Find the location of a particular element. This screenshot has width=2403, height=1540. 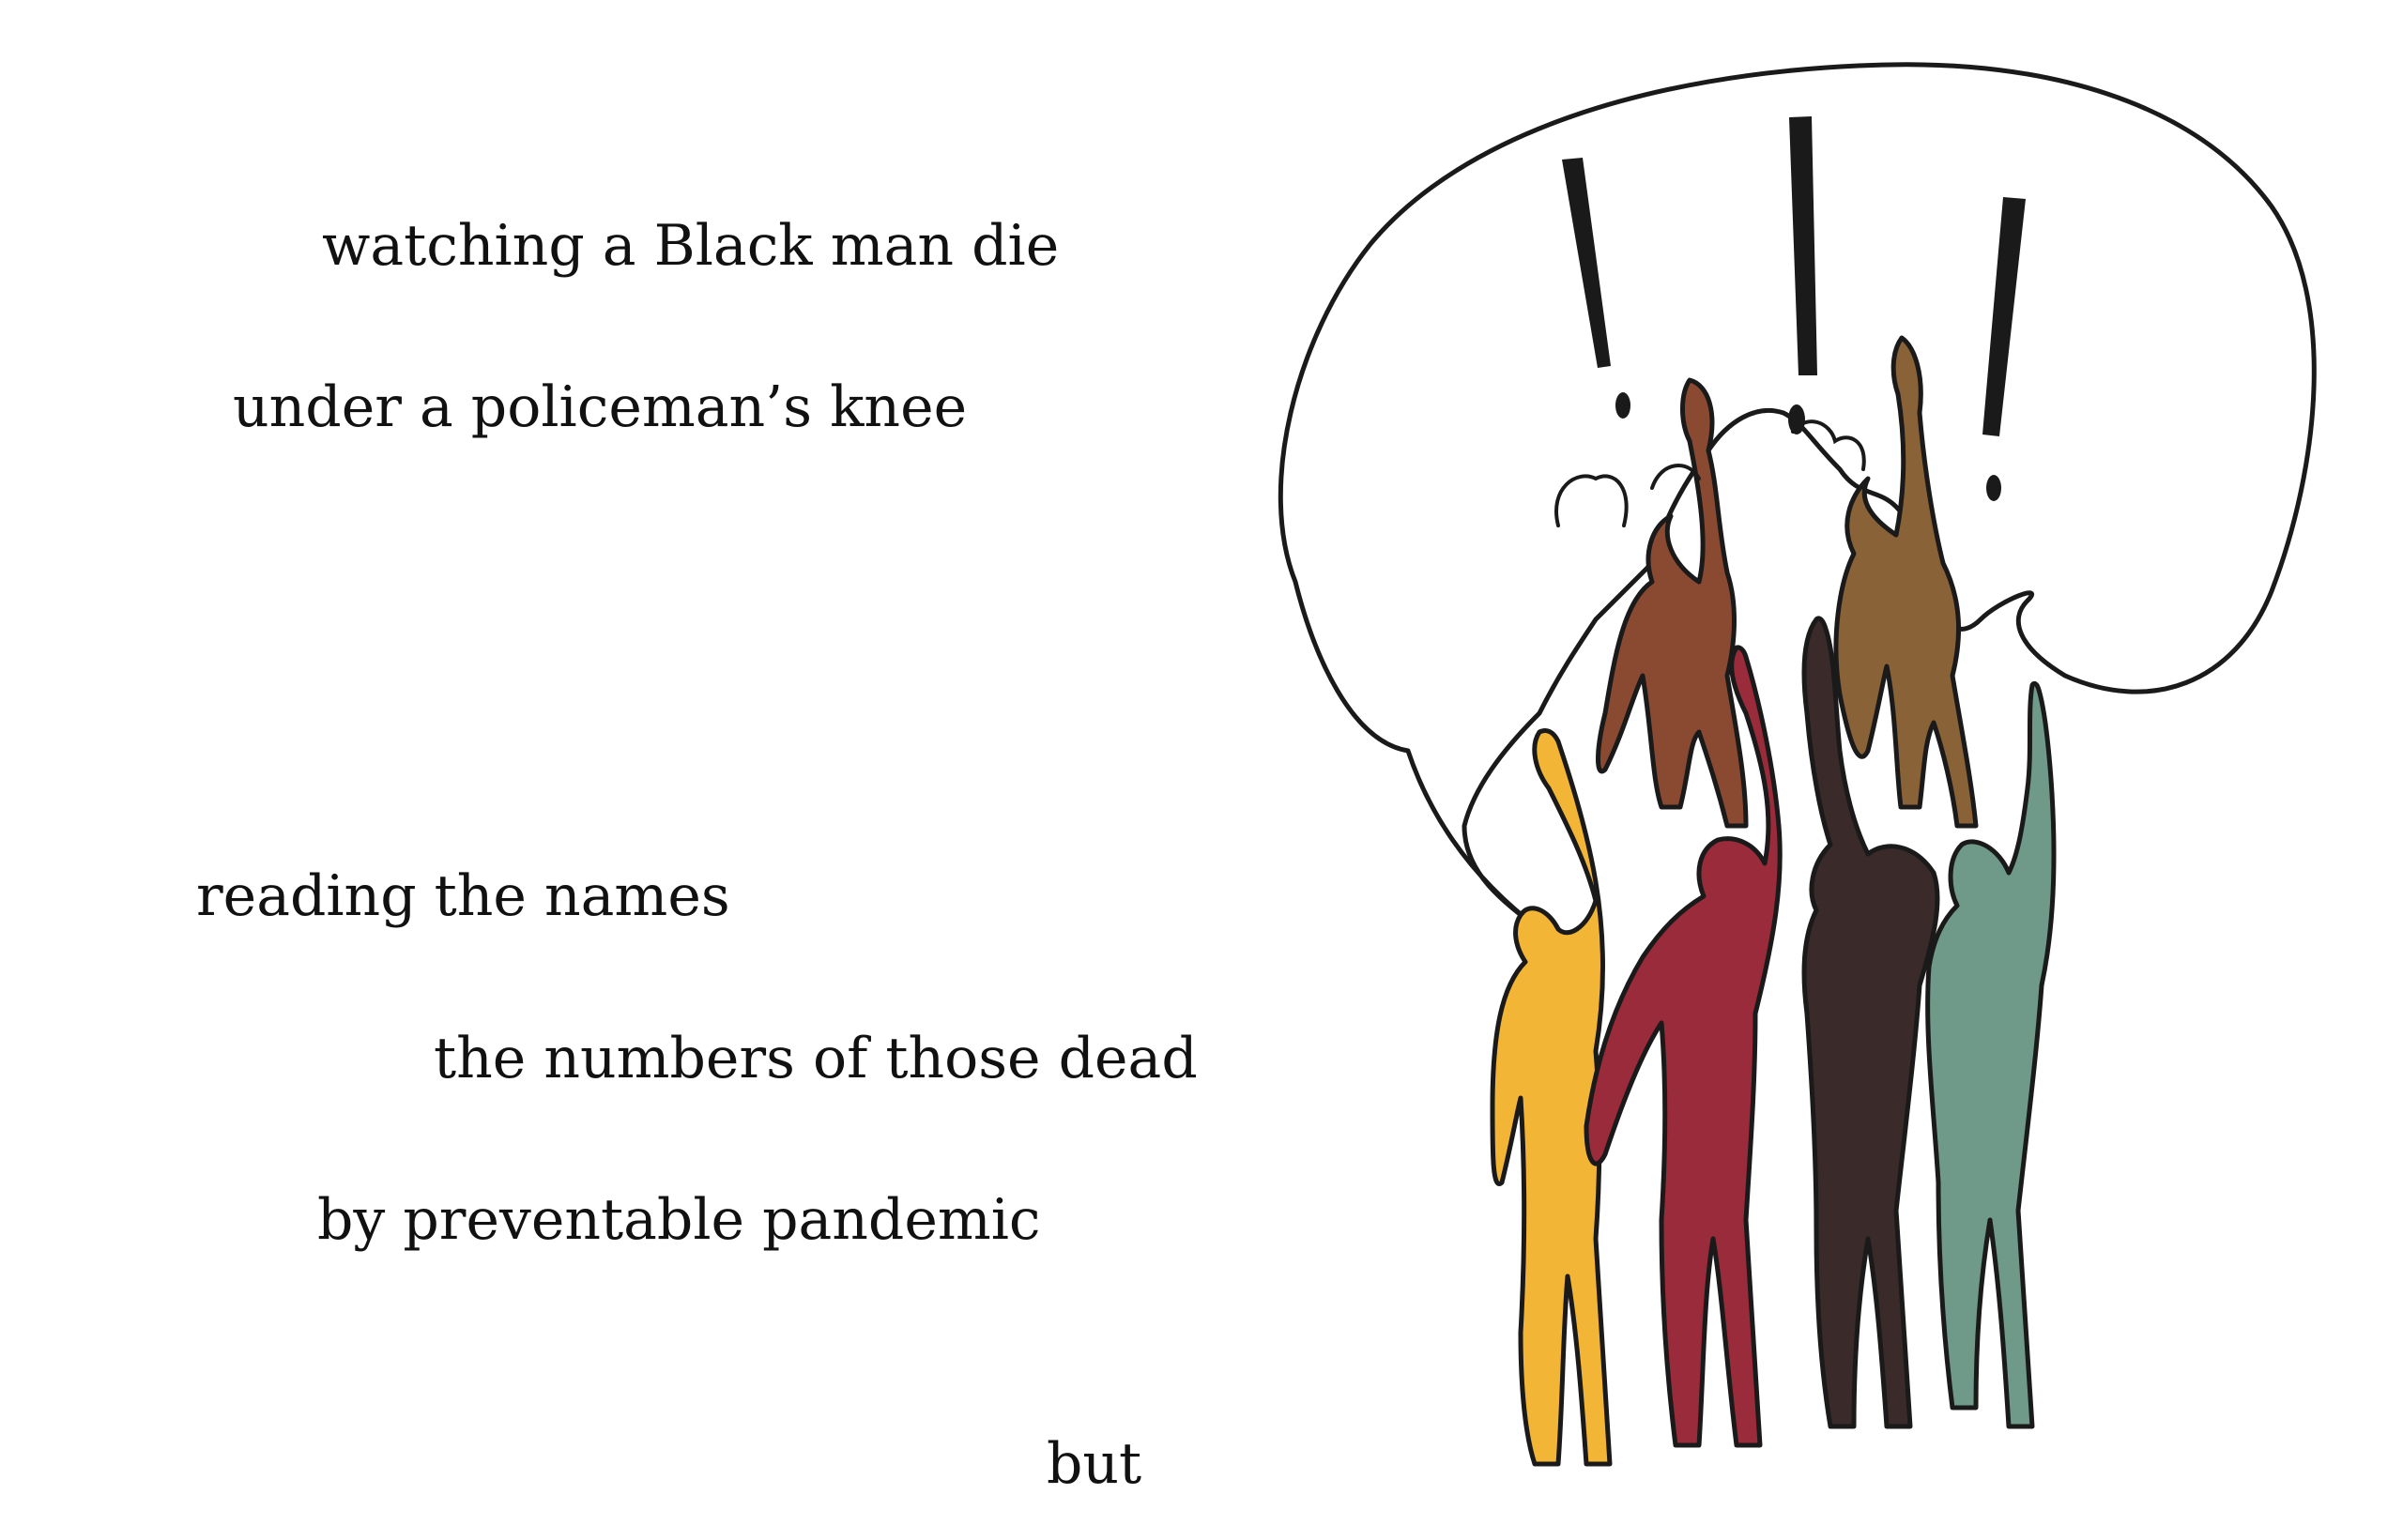

figure-crimson is located at coordinates (1684, 1046).